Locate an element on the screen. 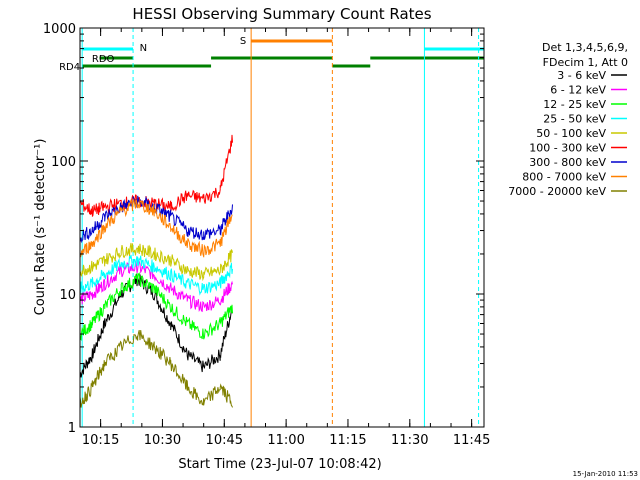 Image resolution: width=640 pixels, height=480 pixels. x-tick-label: 10:45 is located at coordinates (224, 440).